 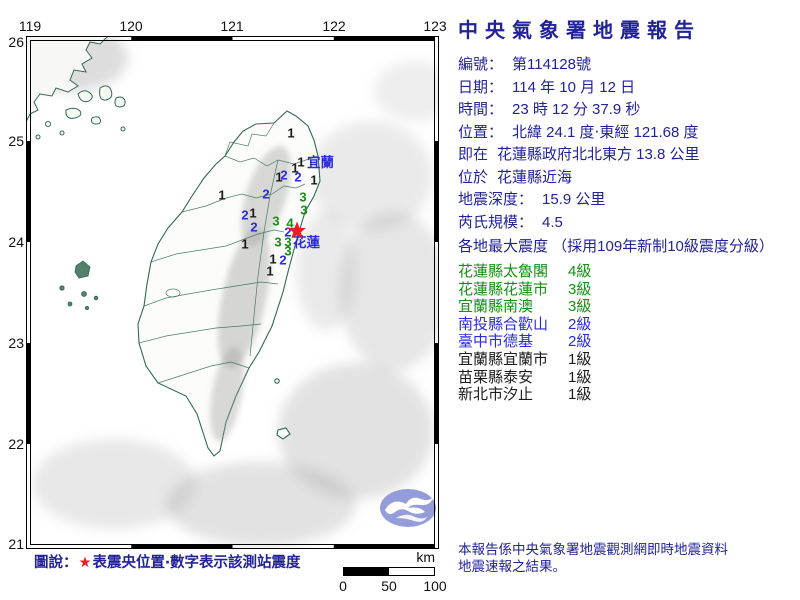 I want to click on scale-tick: 100, so click(x=435, y=586).